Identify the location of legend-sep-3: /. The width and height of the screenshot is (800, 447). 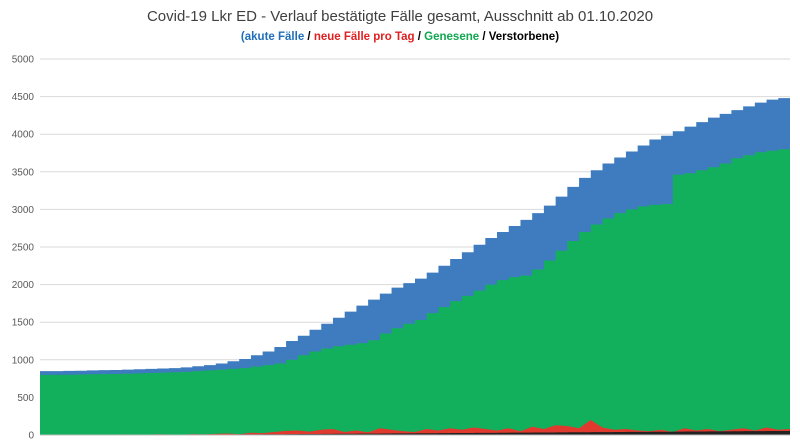
(484, 37).